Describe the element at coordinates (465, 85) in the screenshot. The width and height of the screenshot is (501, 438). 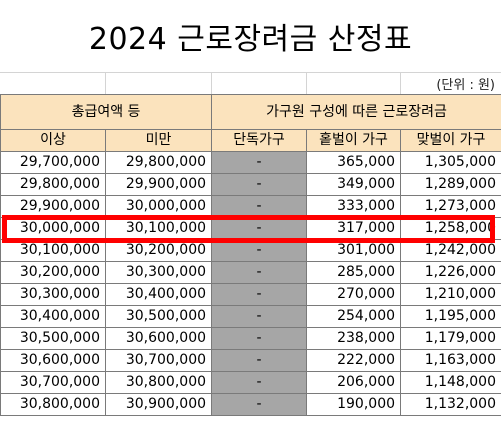
I see `unit-label: (단위 : 원)` at that location.